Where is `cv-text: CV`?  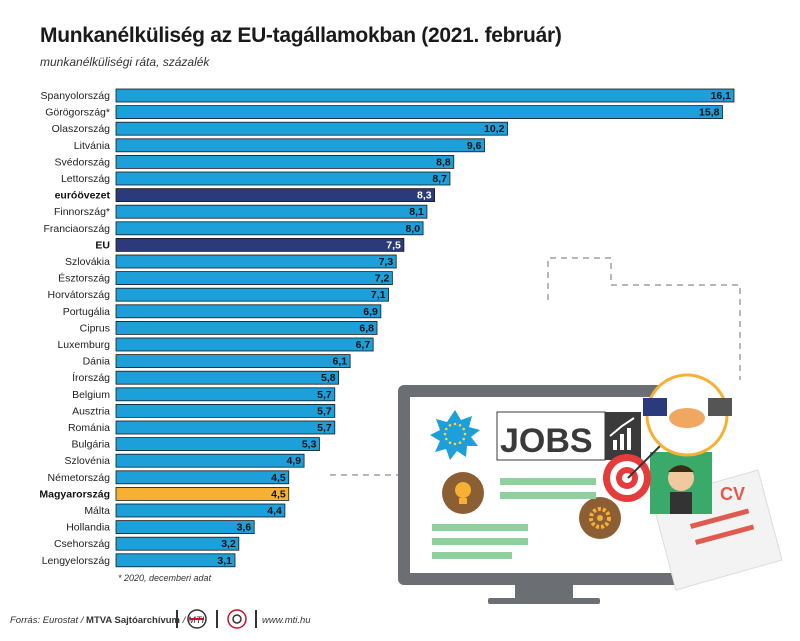
cv-text: CV is located at coordinates (732, 494).